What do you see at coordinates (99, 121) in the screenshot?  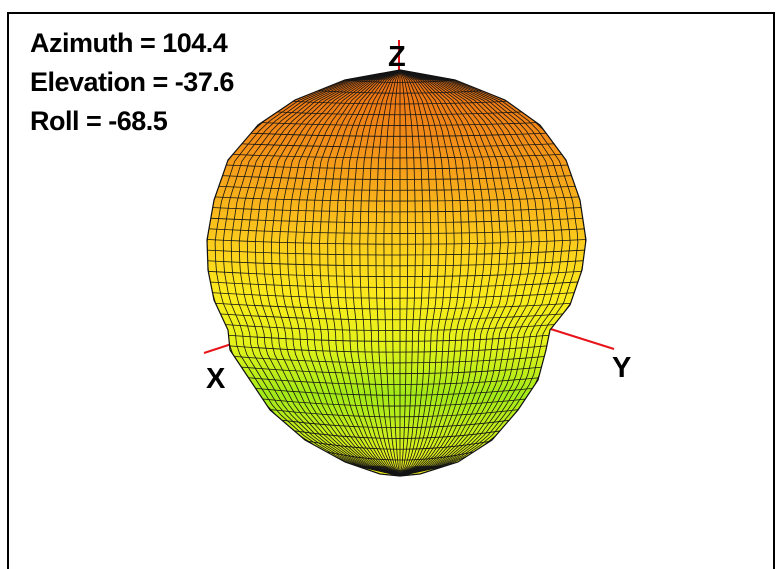 I see `roll-readout: Roll = -68.5` at bounding box center [99, 121].